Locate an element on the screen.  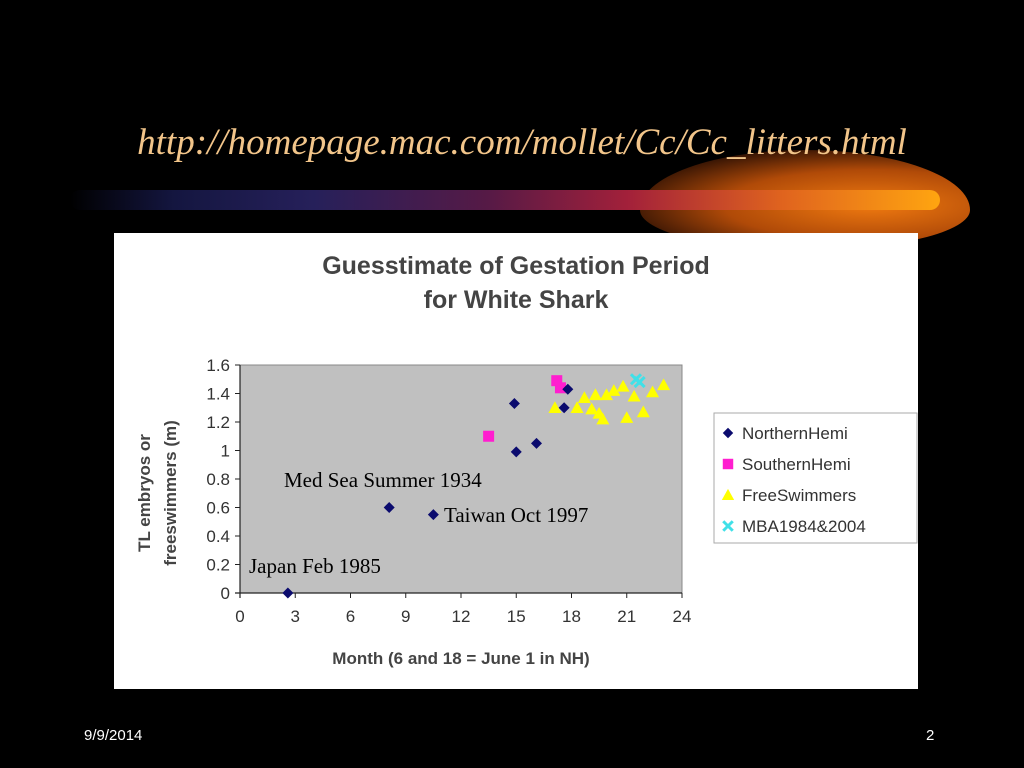
footer-date: 9/9/2014 is located at coordinates (113, 735).